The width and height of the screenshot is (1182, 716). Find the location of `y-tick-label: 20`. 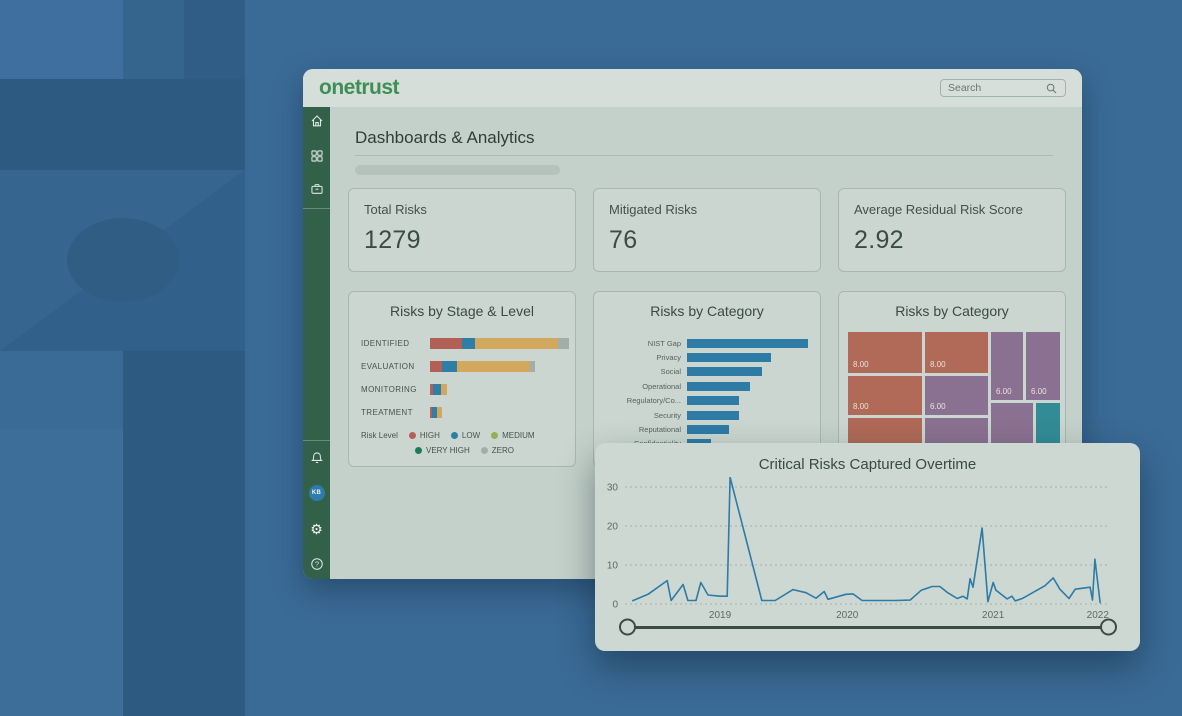

y-tick-label: 20 is located at coordinates (613, 527).